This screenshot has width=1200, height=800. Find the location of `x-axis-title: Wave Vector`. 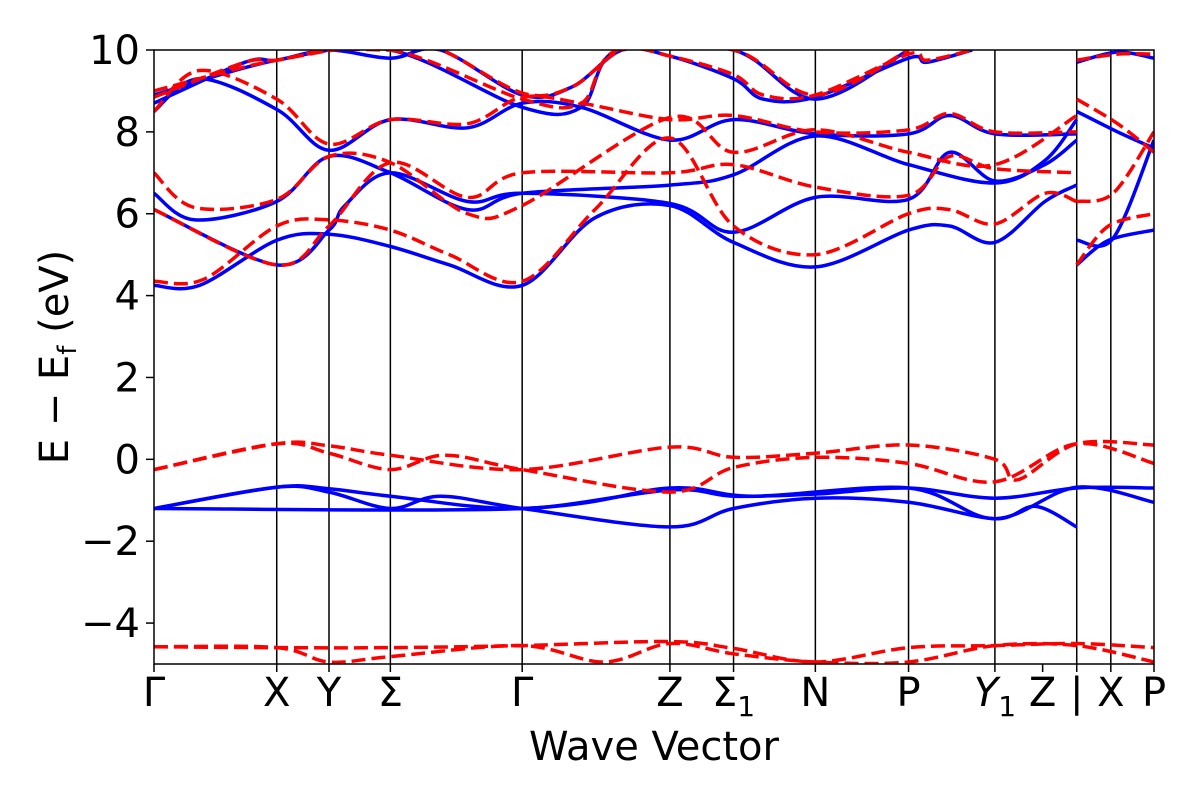

x-axis-title: Wave Vector is located at coordinates (654, 747).